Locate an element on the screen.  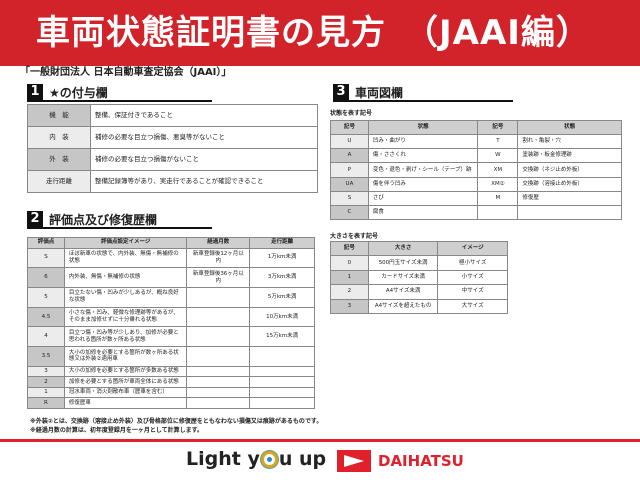
table-row: S さび M 修復歴 is located at coordinates (476, 198).